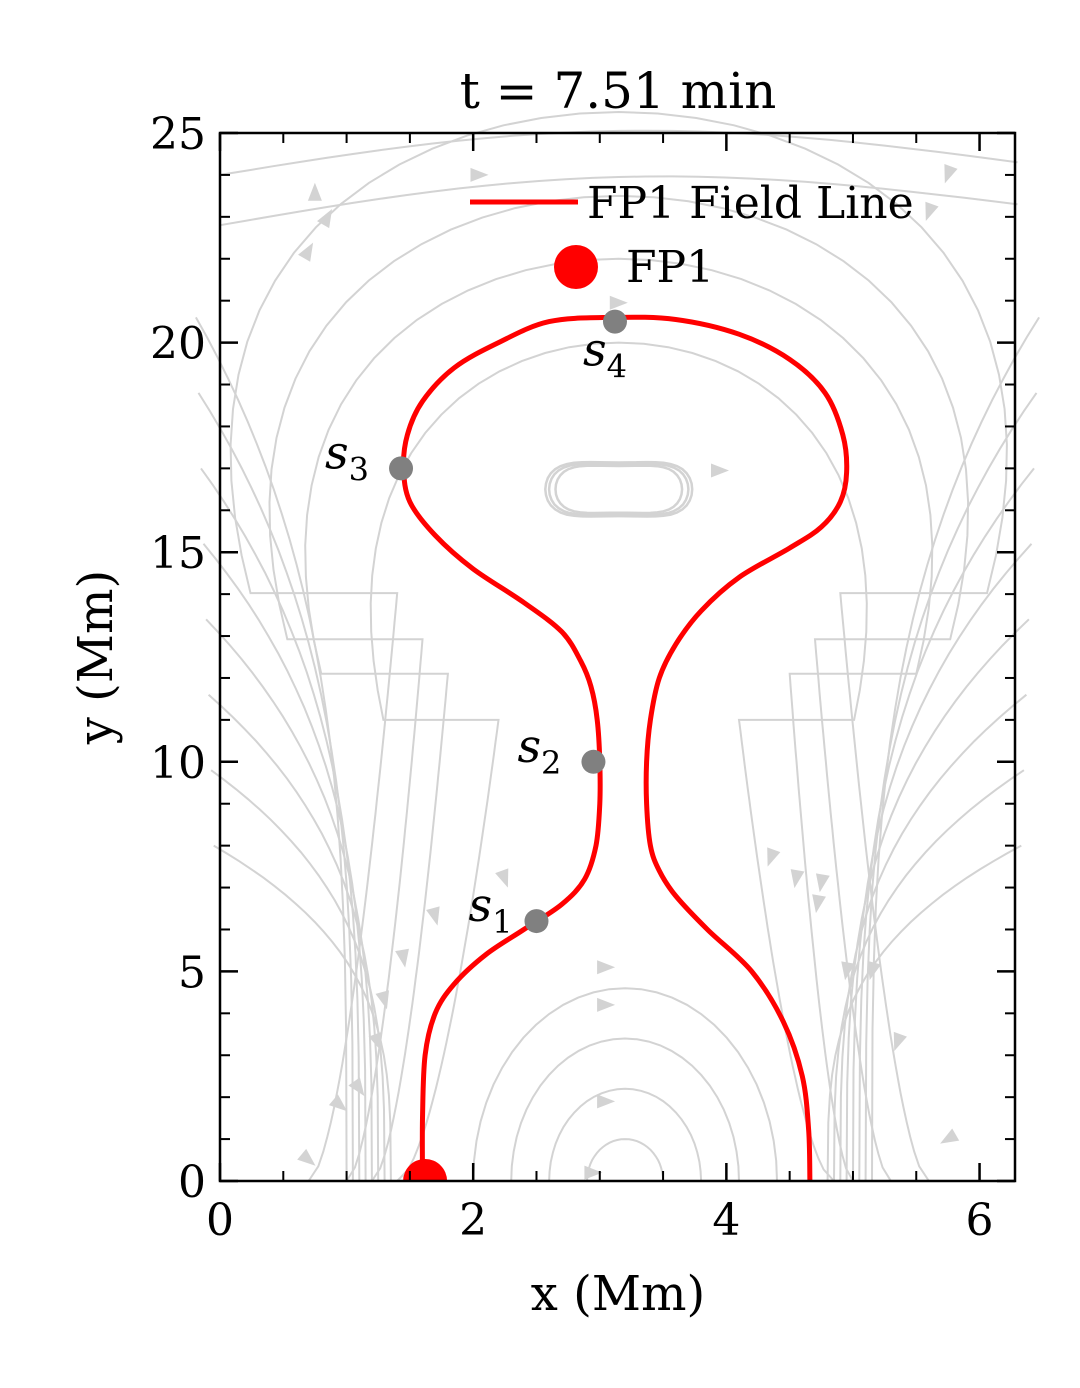 This screenshot has width=1080, height=1388. What do you see at coordinates (670, 267) in the screenshot?
I see `legend-label-fp1: FP1` at bounding box center [670, 267].